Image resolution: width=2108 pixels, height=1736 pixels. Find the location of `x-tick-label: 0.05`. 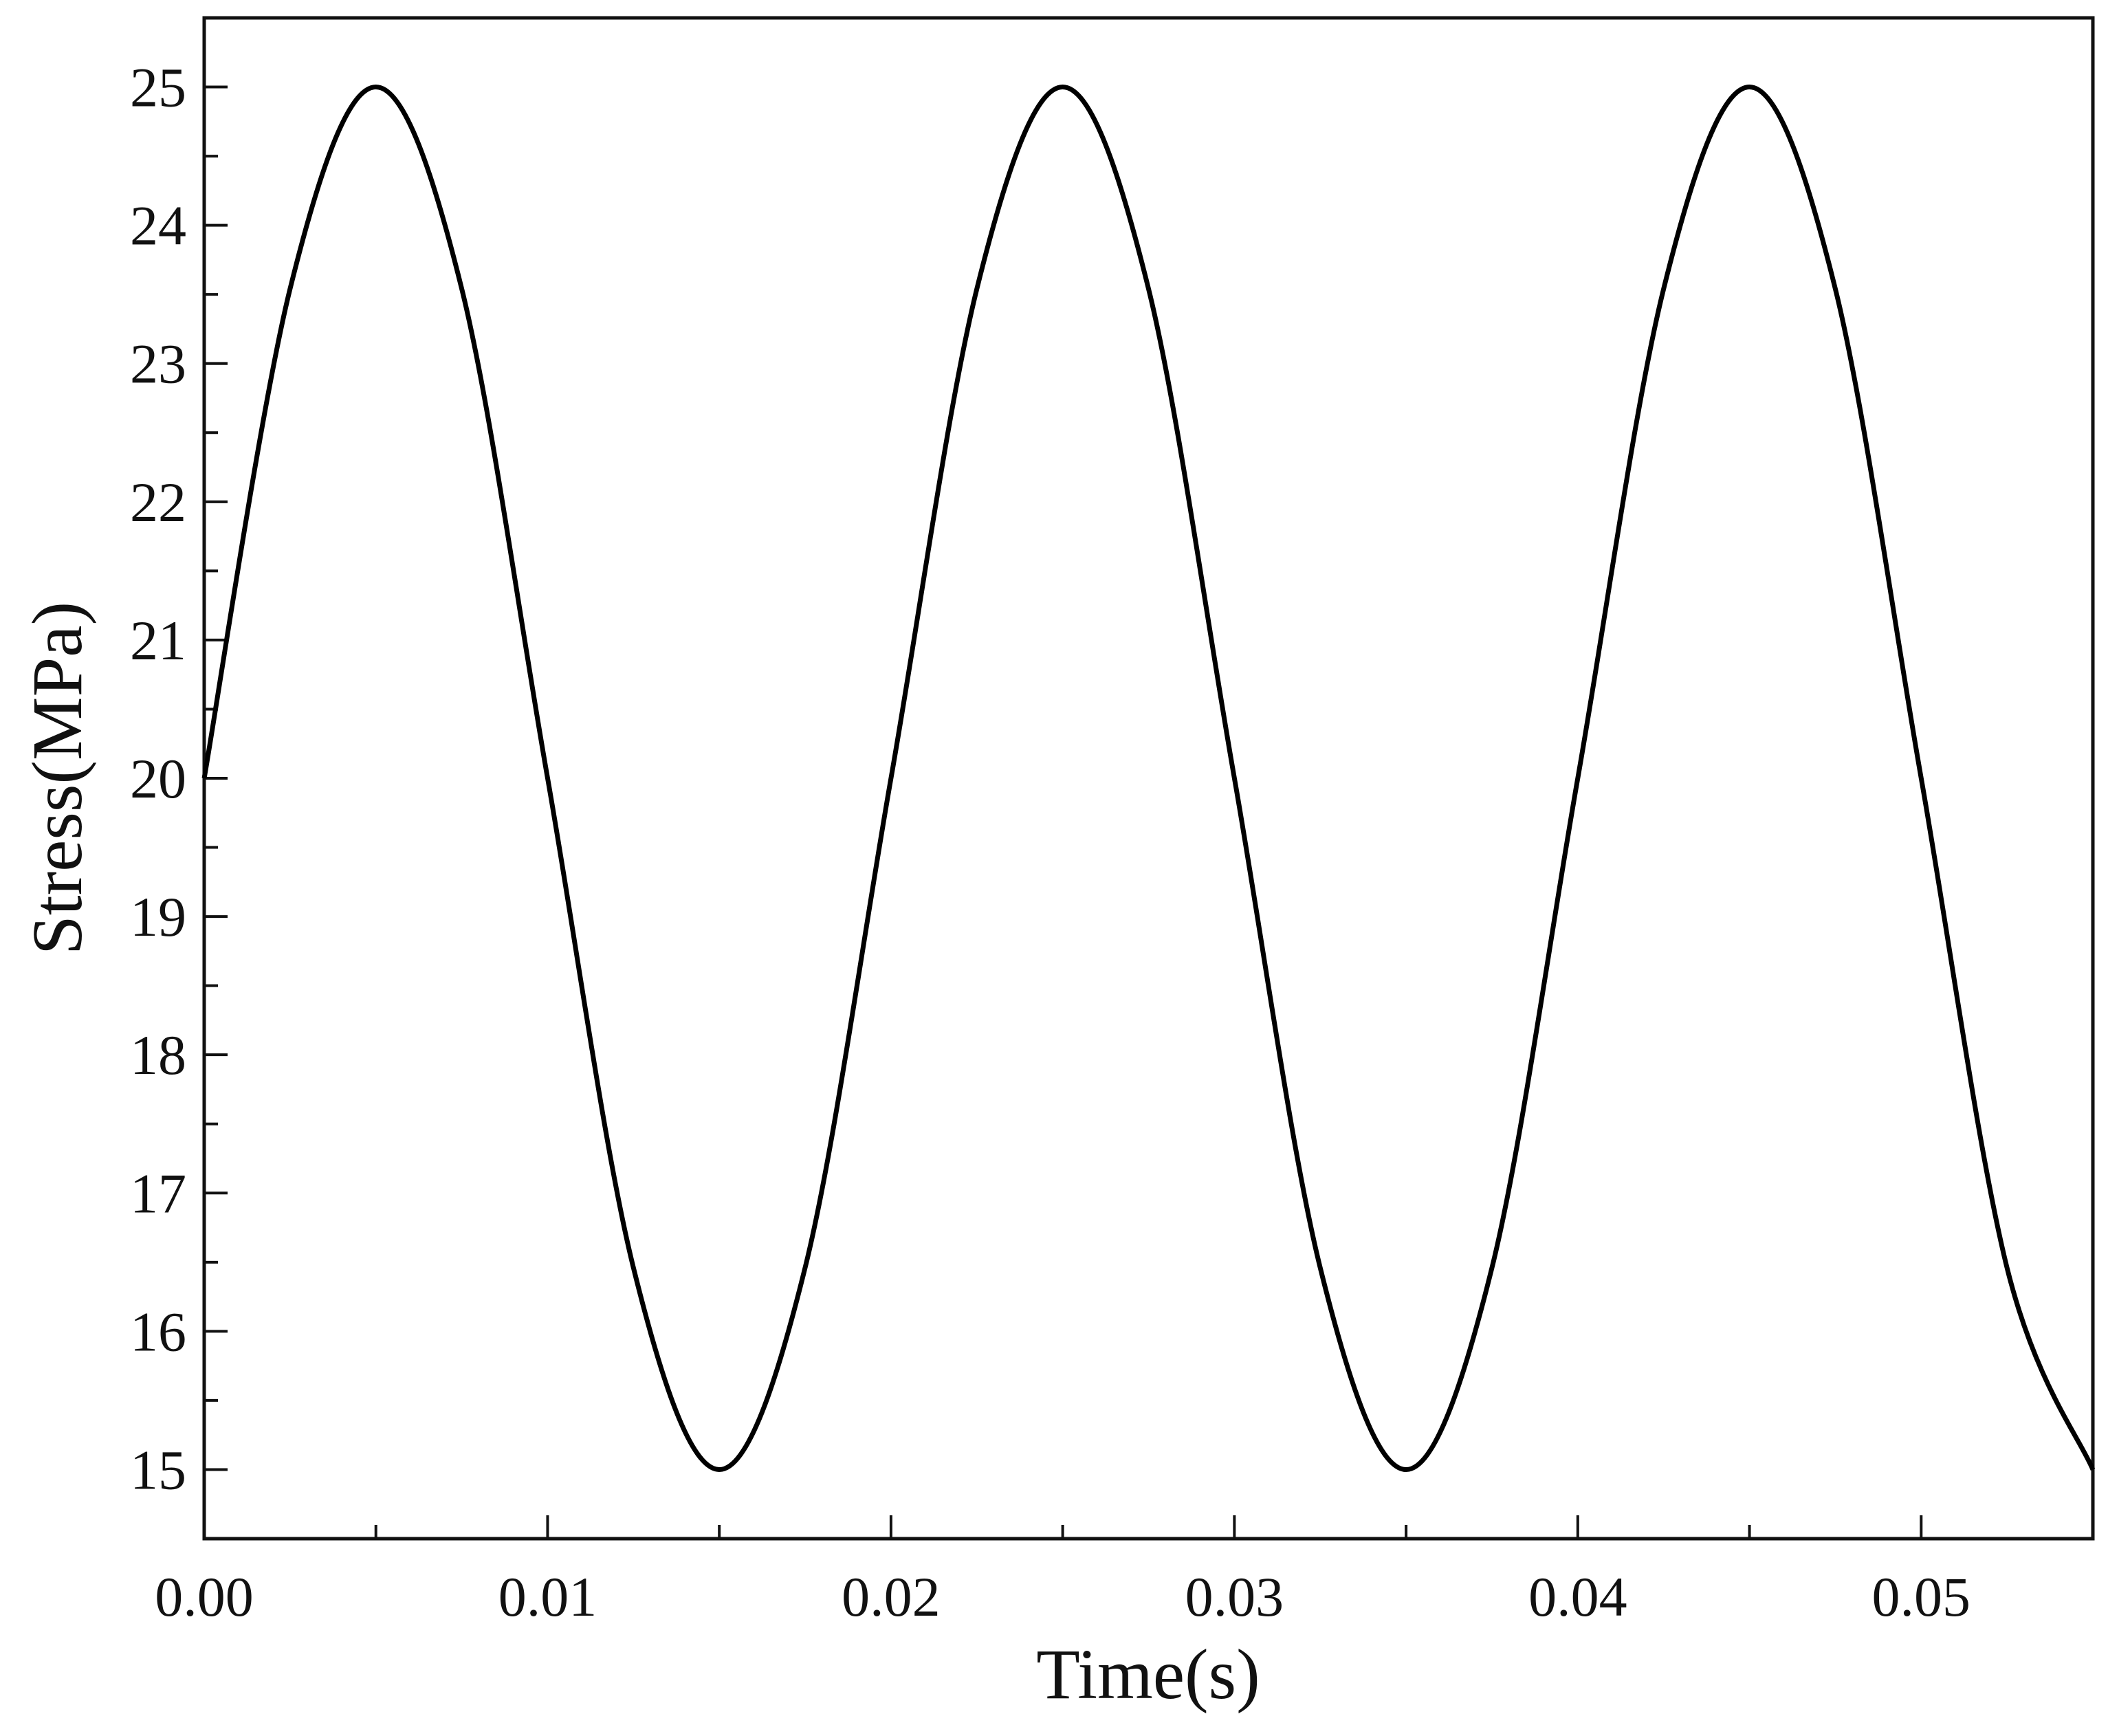

x-tick-label: 0.05 is located at coordinates (1921, 1596).